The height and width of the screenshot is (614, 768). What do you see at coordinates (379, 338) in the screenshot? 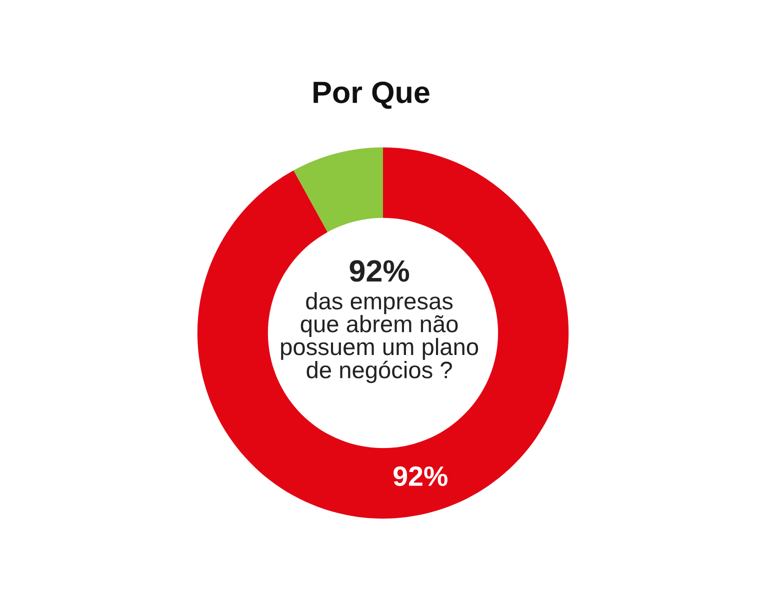
I see `text: das empresas que abrem não possuem um plano de negócios ?` at bounding box center [379, 338].